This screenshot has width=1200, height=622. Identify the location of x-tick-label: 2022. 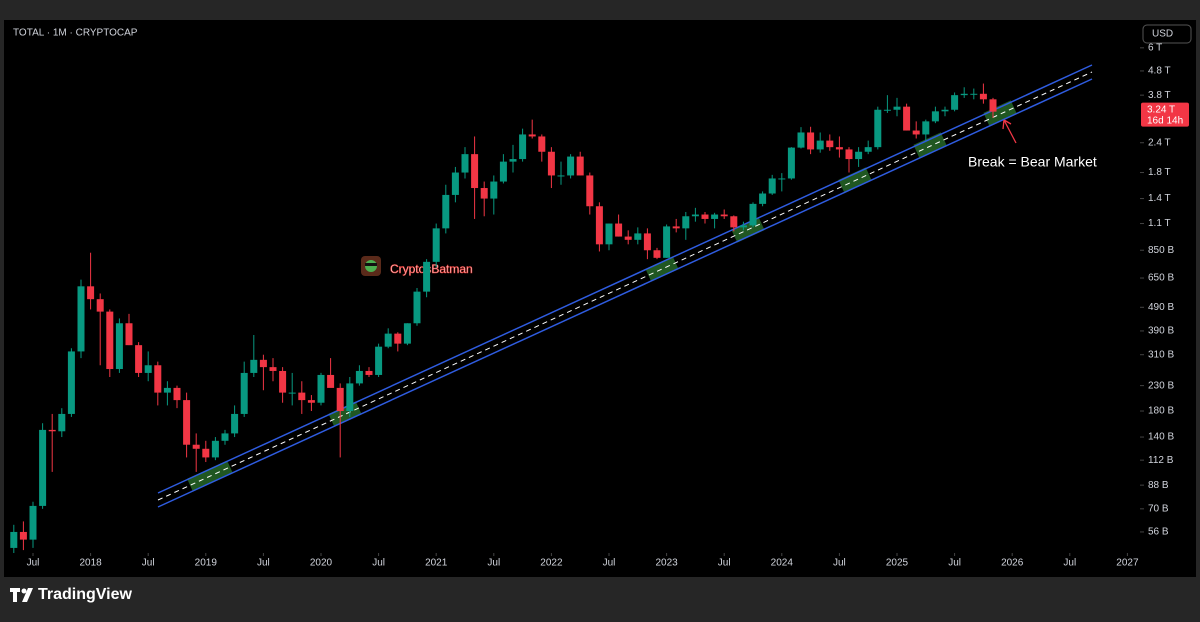
(551, 563).